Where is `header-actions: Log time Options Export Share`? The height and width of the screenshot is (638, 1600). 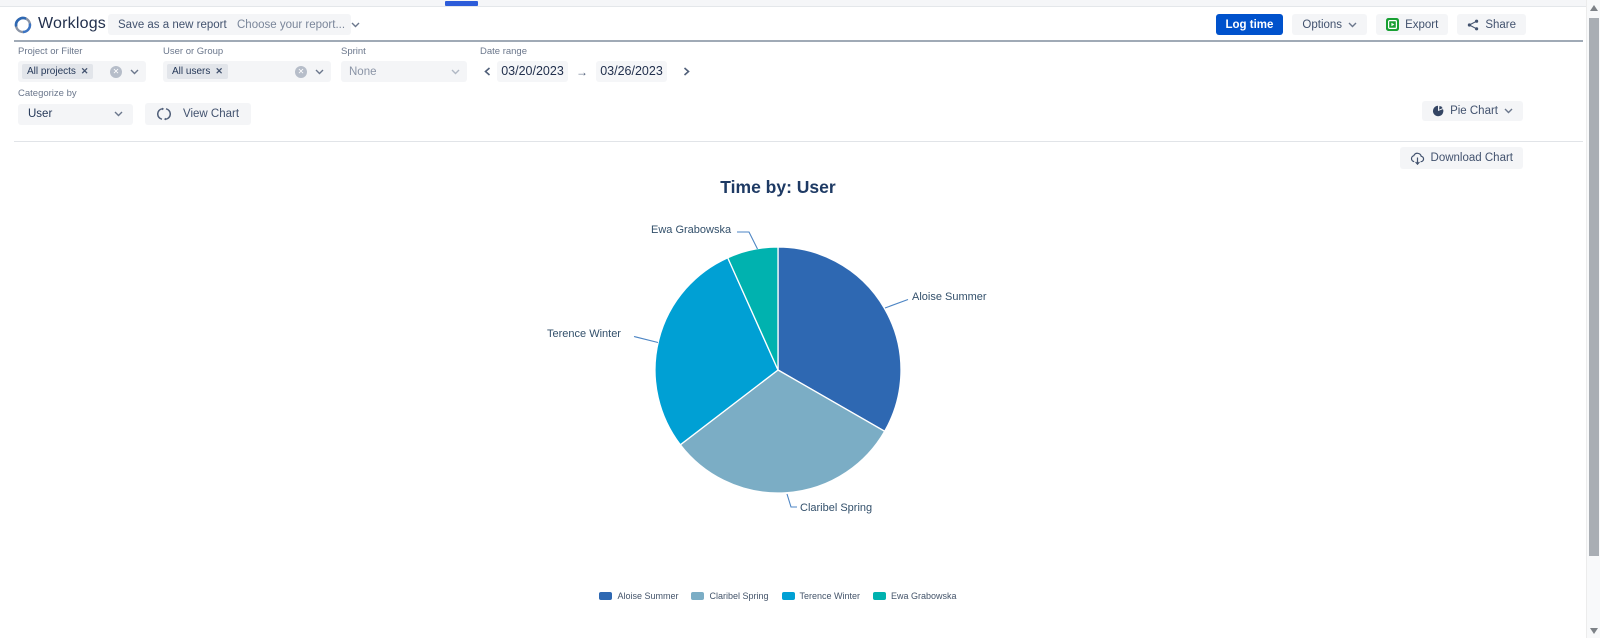 header-actions: Log time Options Export Share is located at coordinates (1370, 24).